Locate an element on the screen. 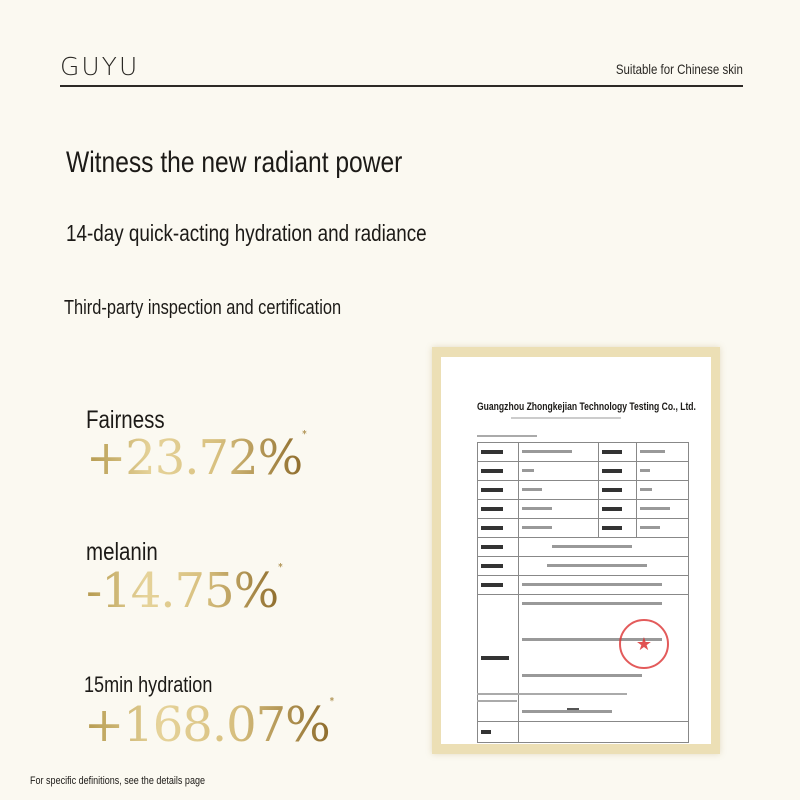 This screenshot has height=800, width=800. headline: Witness the new radiant power is located at coordinates (234, 162).